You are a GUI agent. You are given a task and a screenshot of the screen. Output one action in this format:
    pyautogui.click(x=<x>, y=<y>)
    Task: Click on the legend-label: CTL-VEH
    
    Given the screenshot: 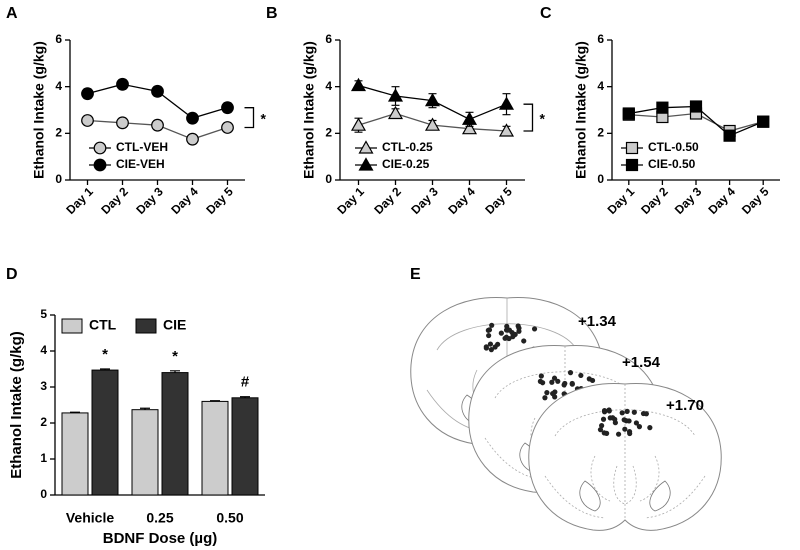 What is the action you would take?
    pyautogui.click(x=142, y=147)
    